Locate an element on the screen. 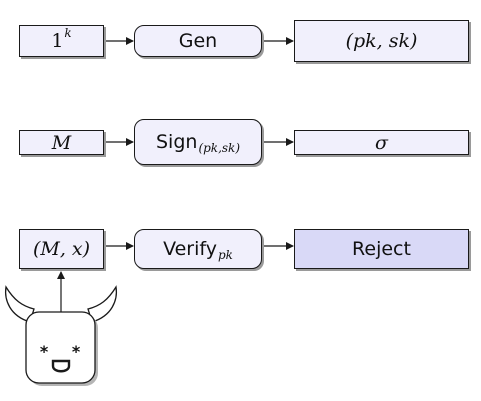  sign-label: Sign is located at coordinates (176, 142).